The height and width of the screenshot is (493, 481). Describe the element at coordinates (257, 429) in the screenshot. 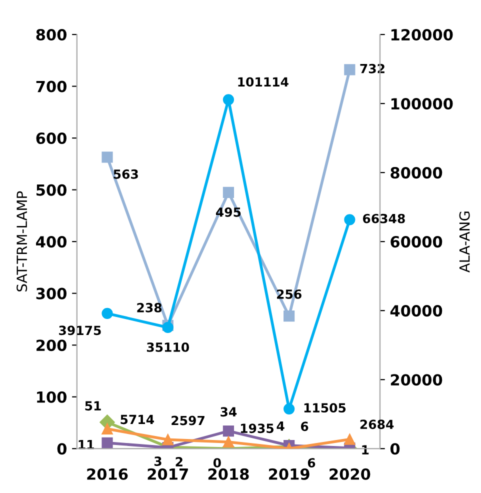

I see `data-label: 1935` at that location.